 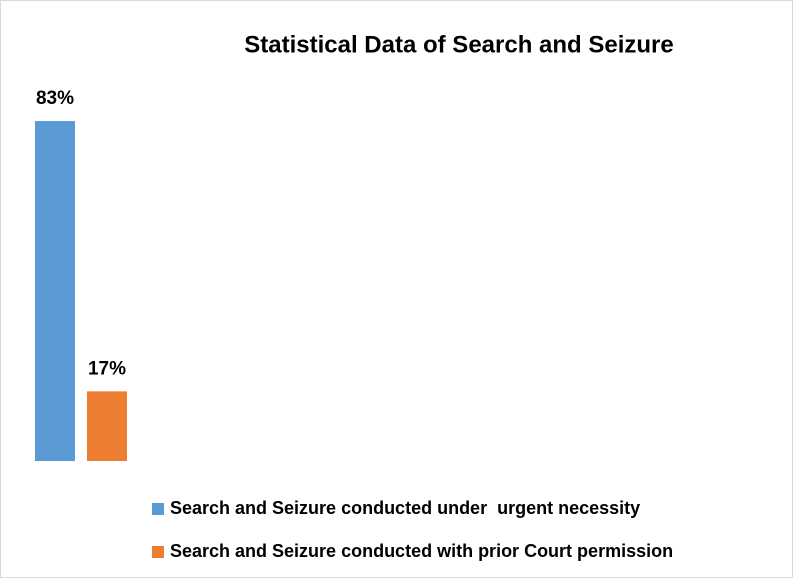 What do you see at coordinates (55, 98) in the screenshot?
I see `data-label: 83%` at bounding box center [55, 98].